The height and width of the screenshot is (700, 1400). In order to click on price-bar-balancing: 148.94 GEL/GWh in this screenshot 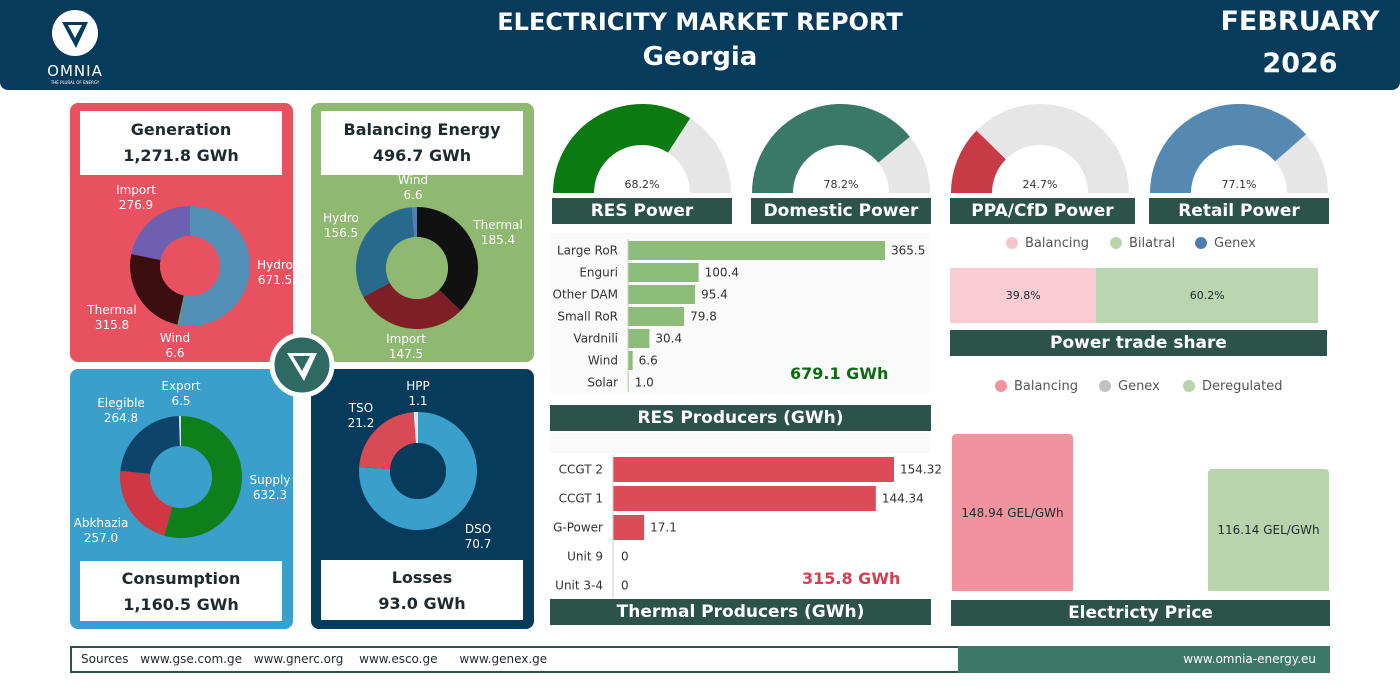, I will do `click(1012, 512)`.